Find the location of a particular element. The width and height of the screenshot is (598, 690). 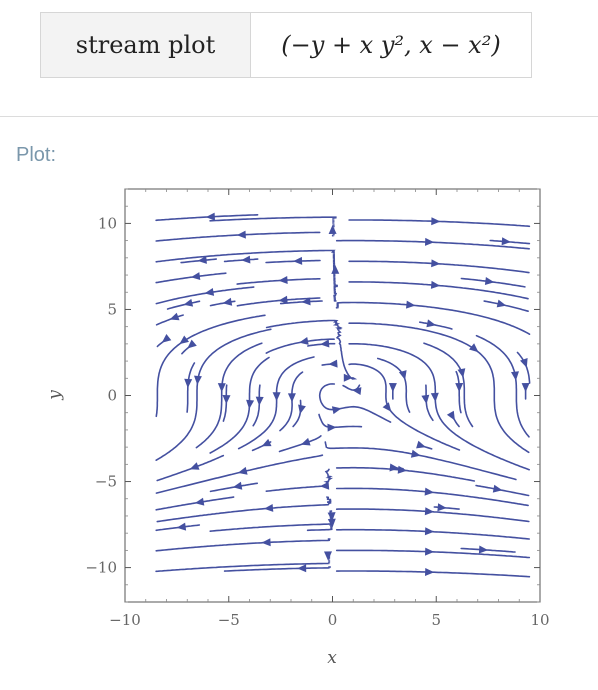

x-tick-label: −10 is located at coordinates (125, 620).